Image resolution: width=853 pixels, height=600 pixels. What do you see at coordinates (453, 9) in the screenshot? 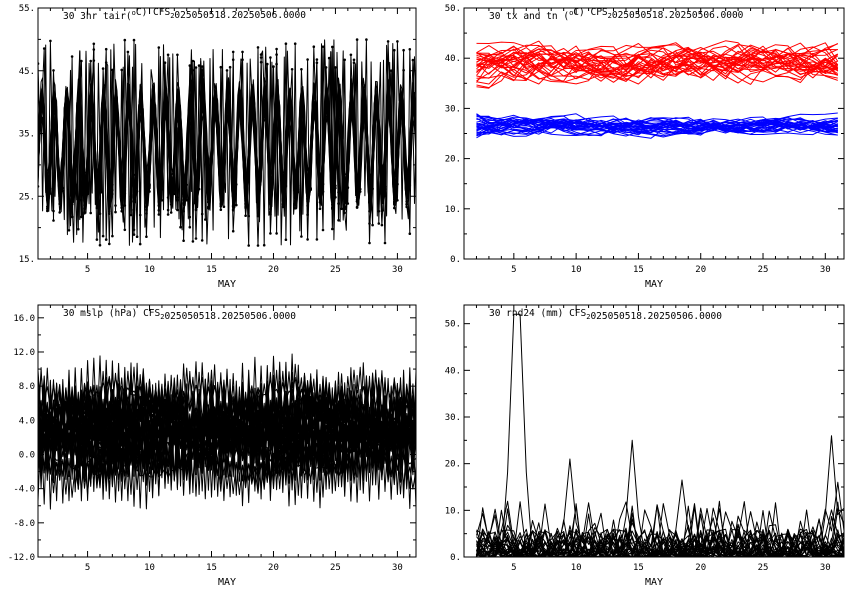
I see `y-tick-label: 50.` at bounding box center [453, 9].